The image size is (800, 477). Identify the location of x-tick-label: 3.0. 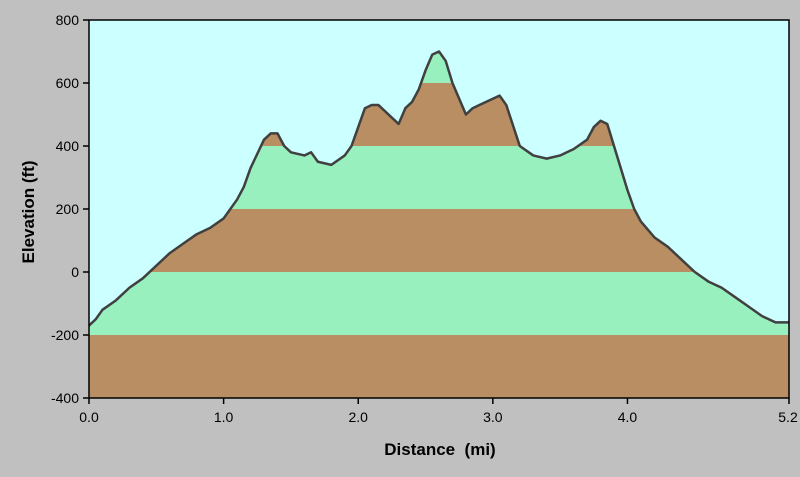
(493, 417).